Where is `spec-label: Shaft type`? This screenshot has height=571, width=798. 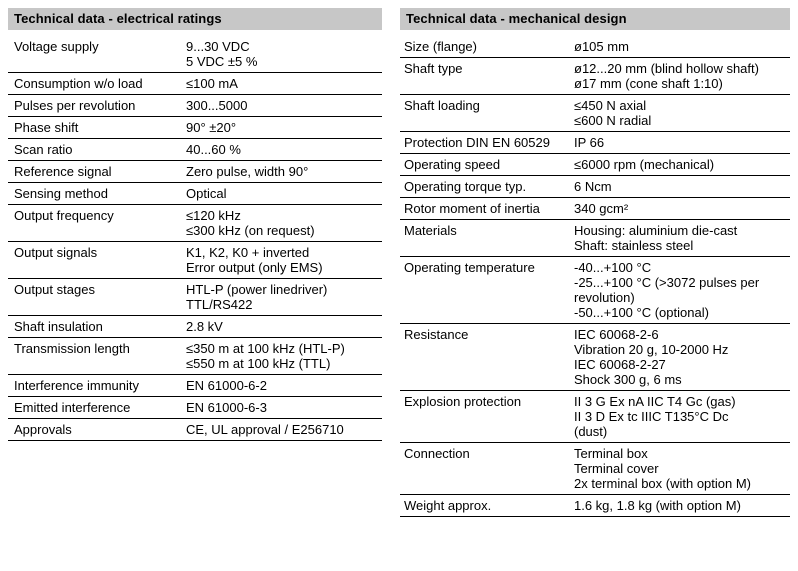
spec-label: Shaft type is located at coordinates (433, 68).